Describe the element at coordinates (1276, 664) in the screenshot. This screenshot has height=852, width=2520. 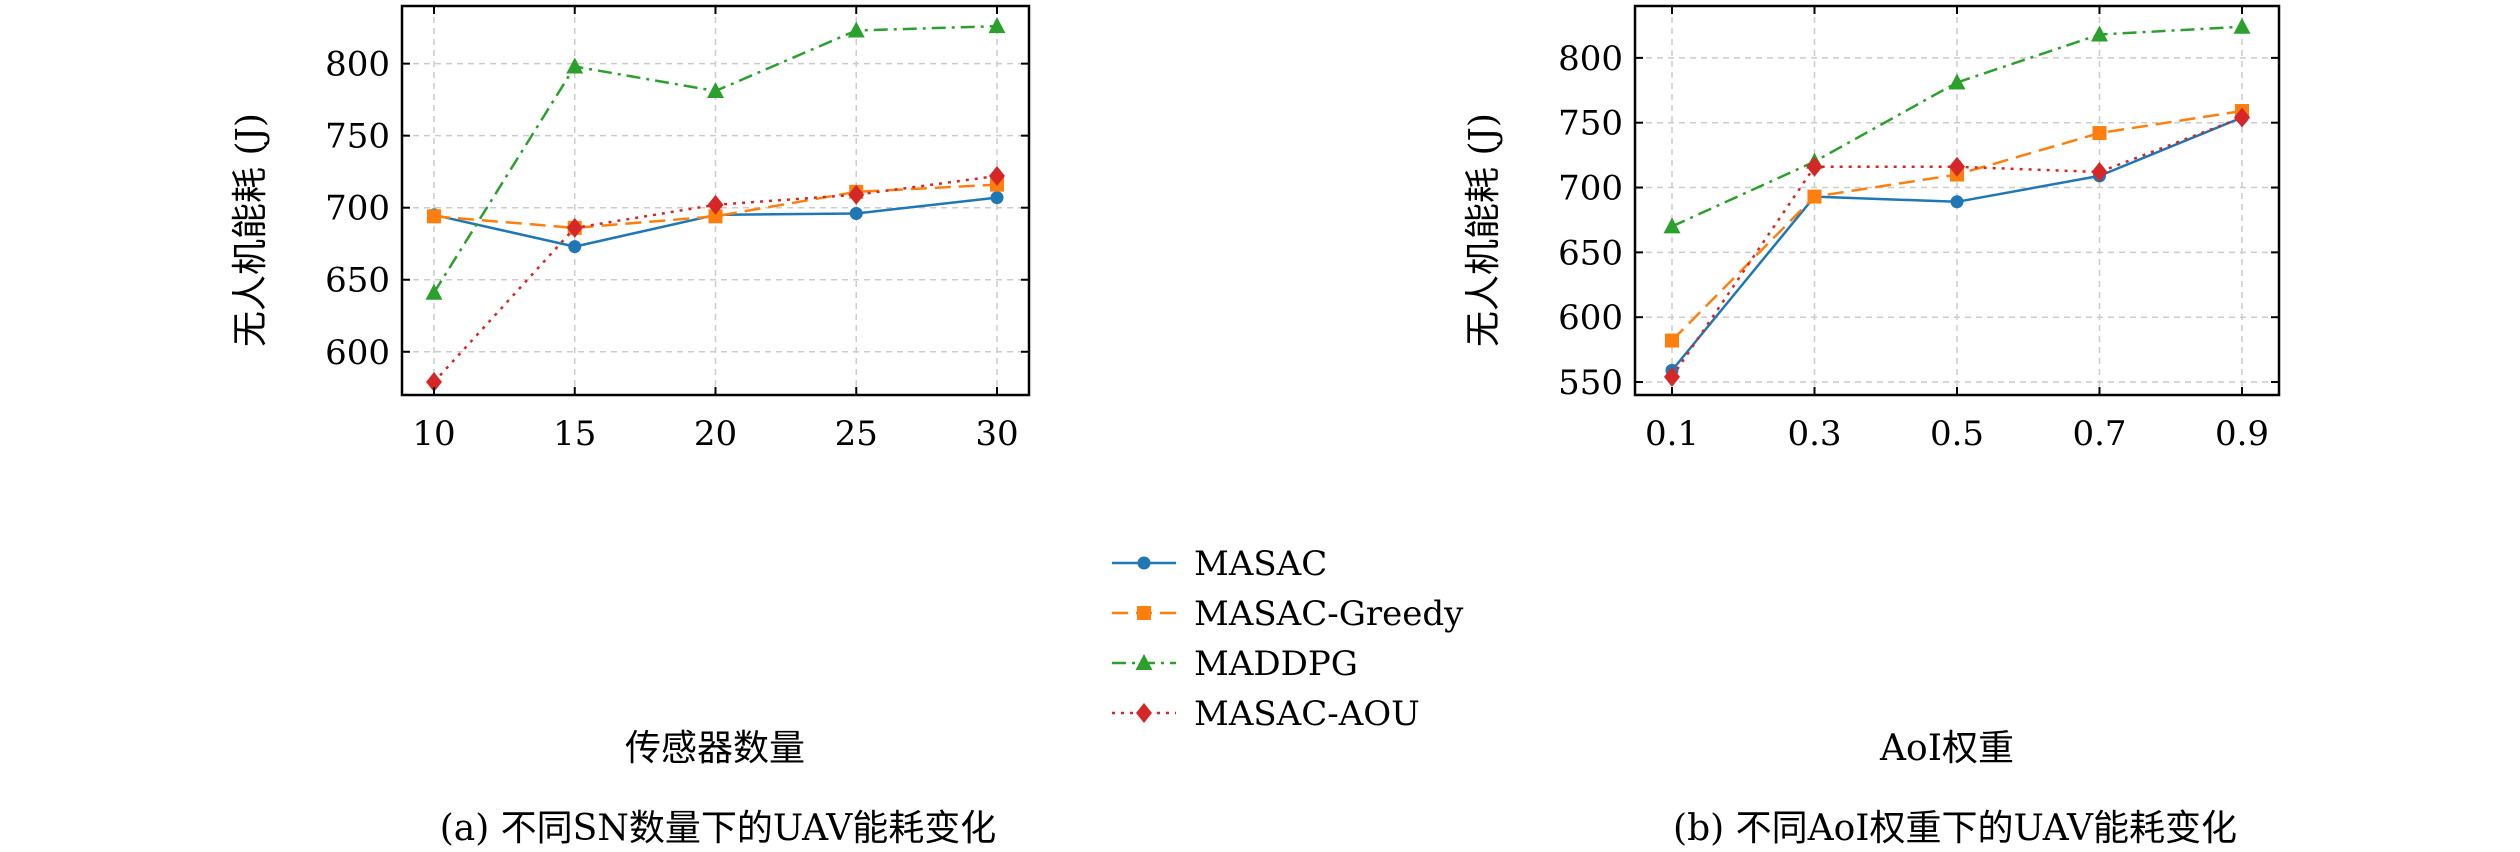
I see `legend-maddpg-label: MADDPG` at that location.